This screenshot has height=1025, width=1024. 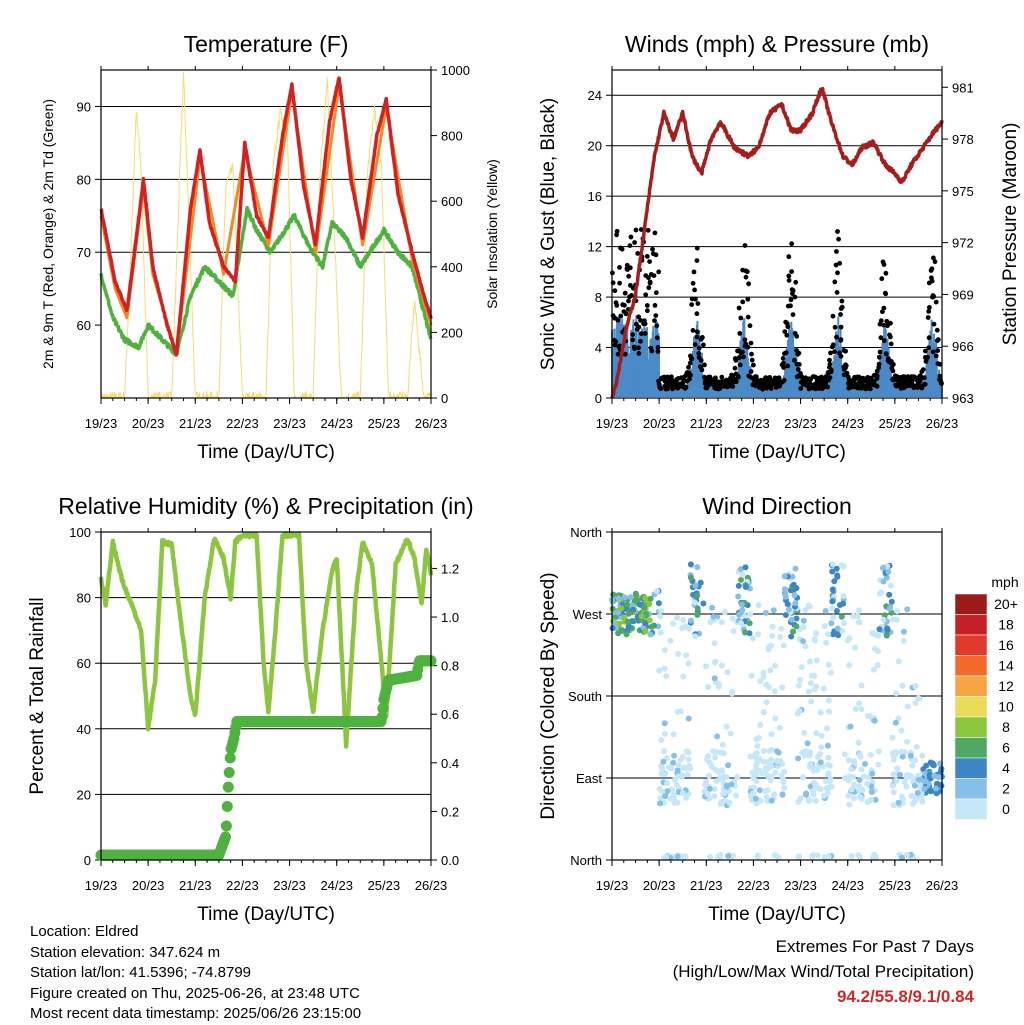 I want to click on y-tick-label: East, so click(x=589, y=778).